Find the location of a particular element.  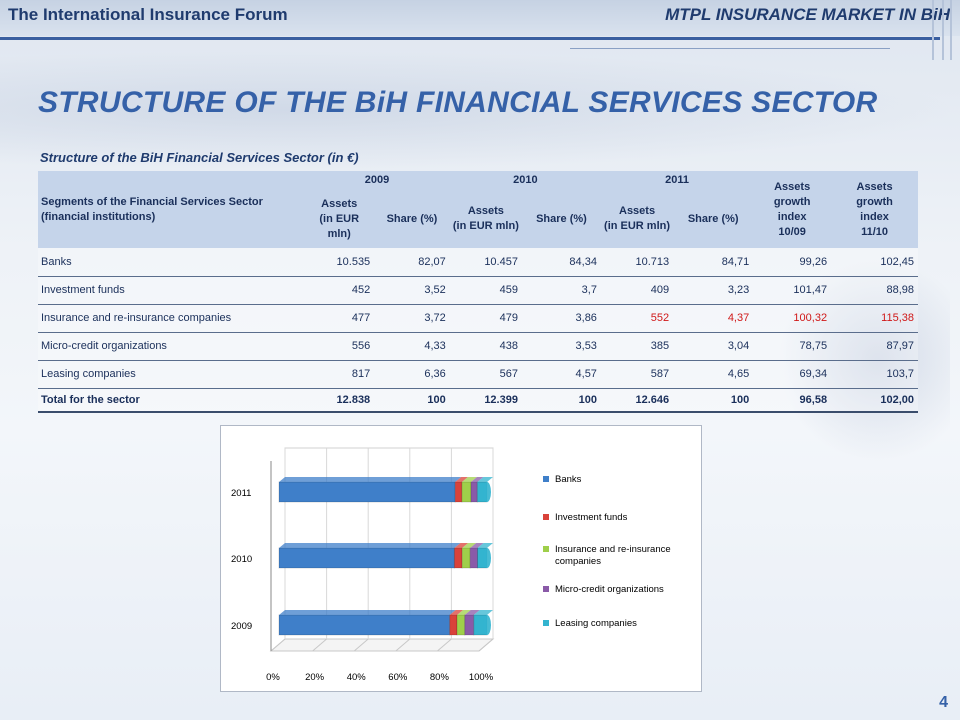

table-cell: 3,53 is located at coordinates (561, 346).